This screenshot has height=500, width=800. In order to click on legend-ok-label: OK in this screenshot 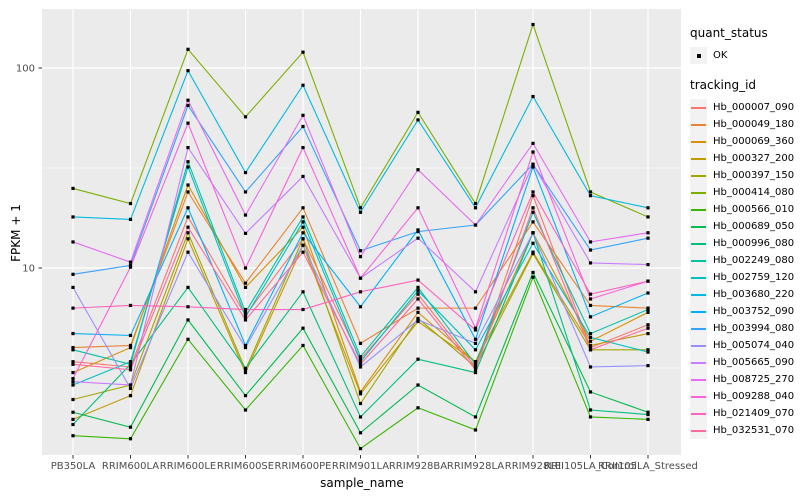, I will do `click(720, 55)`.